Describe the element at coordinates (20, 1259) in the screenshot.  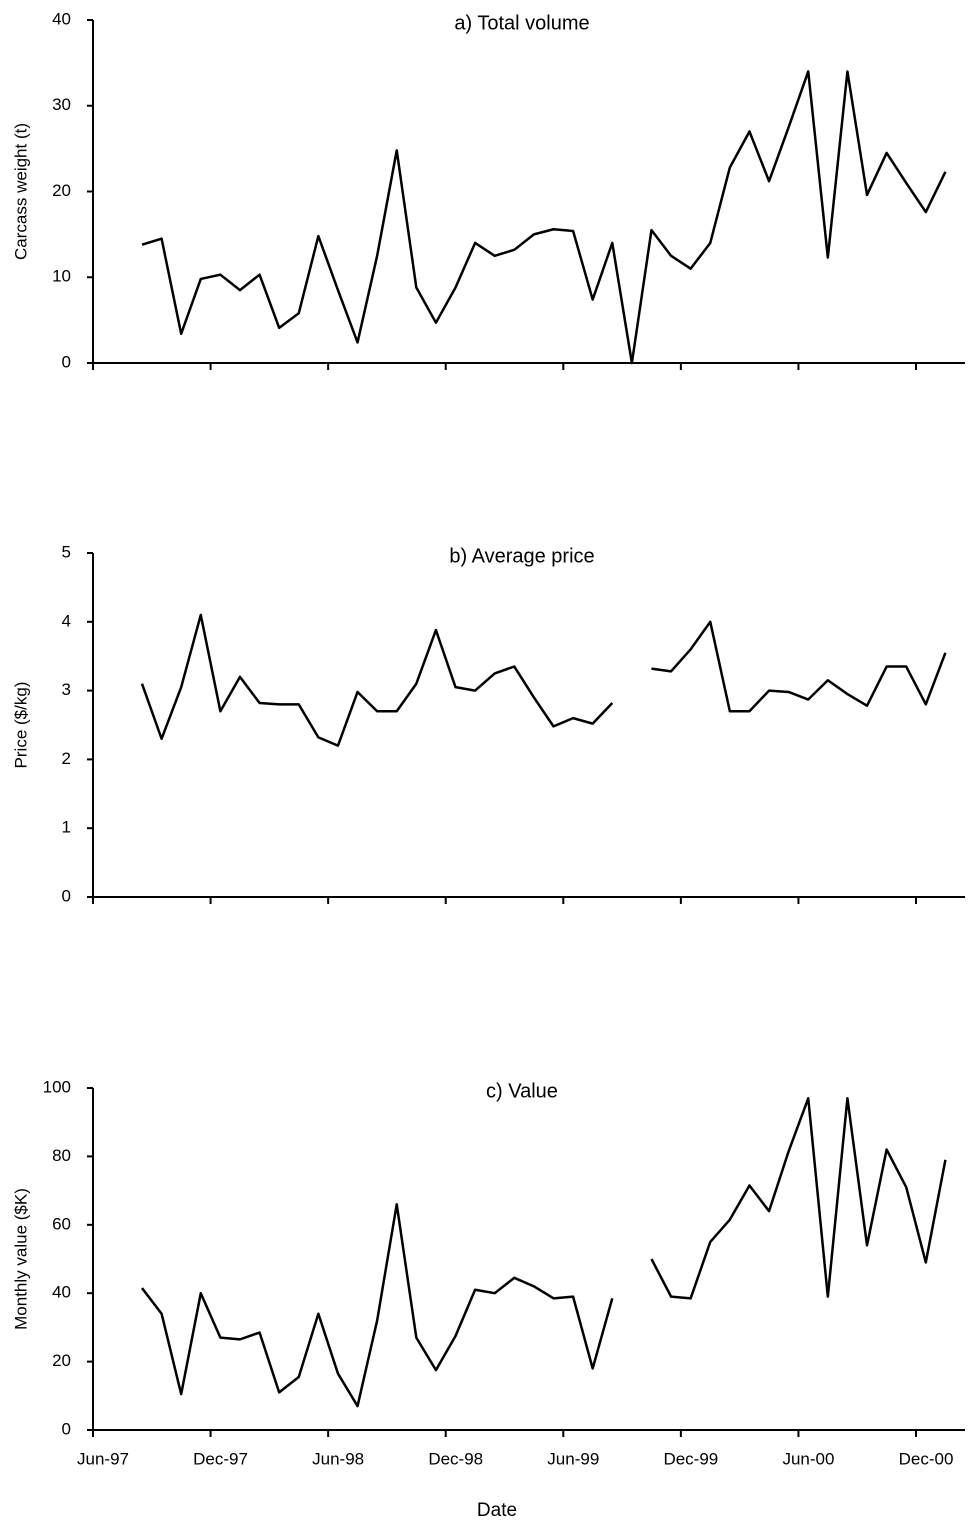
I see `y-axis-label: Monthly value ($K)` at that location.